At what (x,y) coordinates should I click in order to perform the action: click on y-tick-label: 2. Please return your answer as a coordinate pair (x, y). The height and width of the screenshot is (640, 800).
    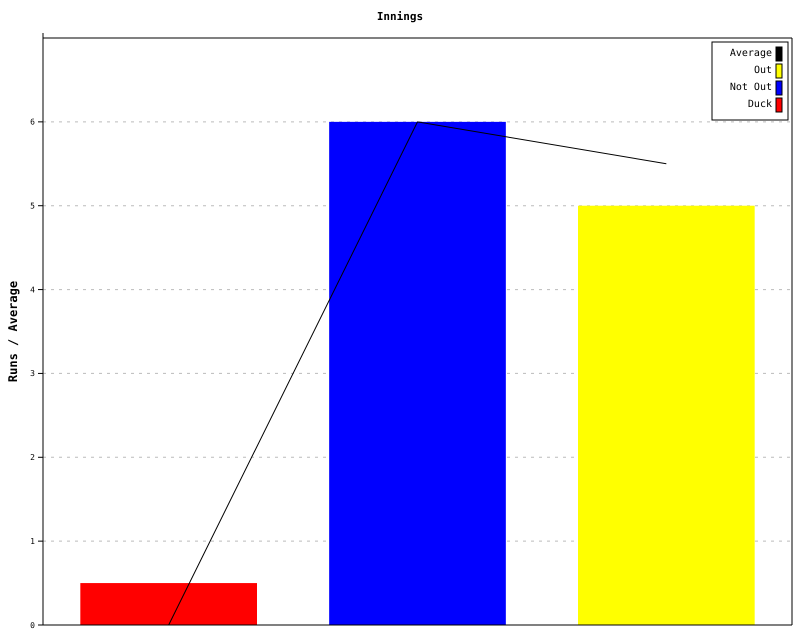
    Looking at the image, I should click on (33, 457).